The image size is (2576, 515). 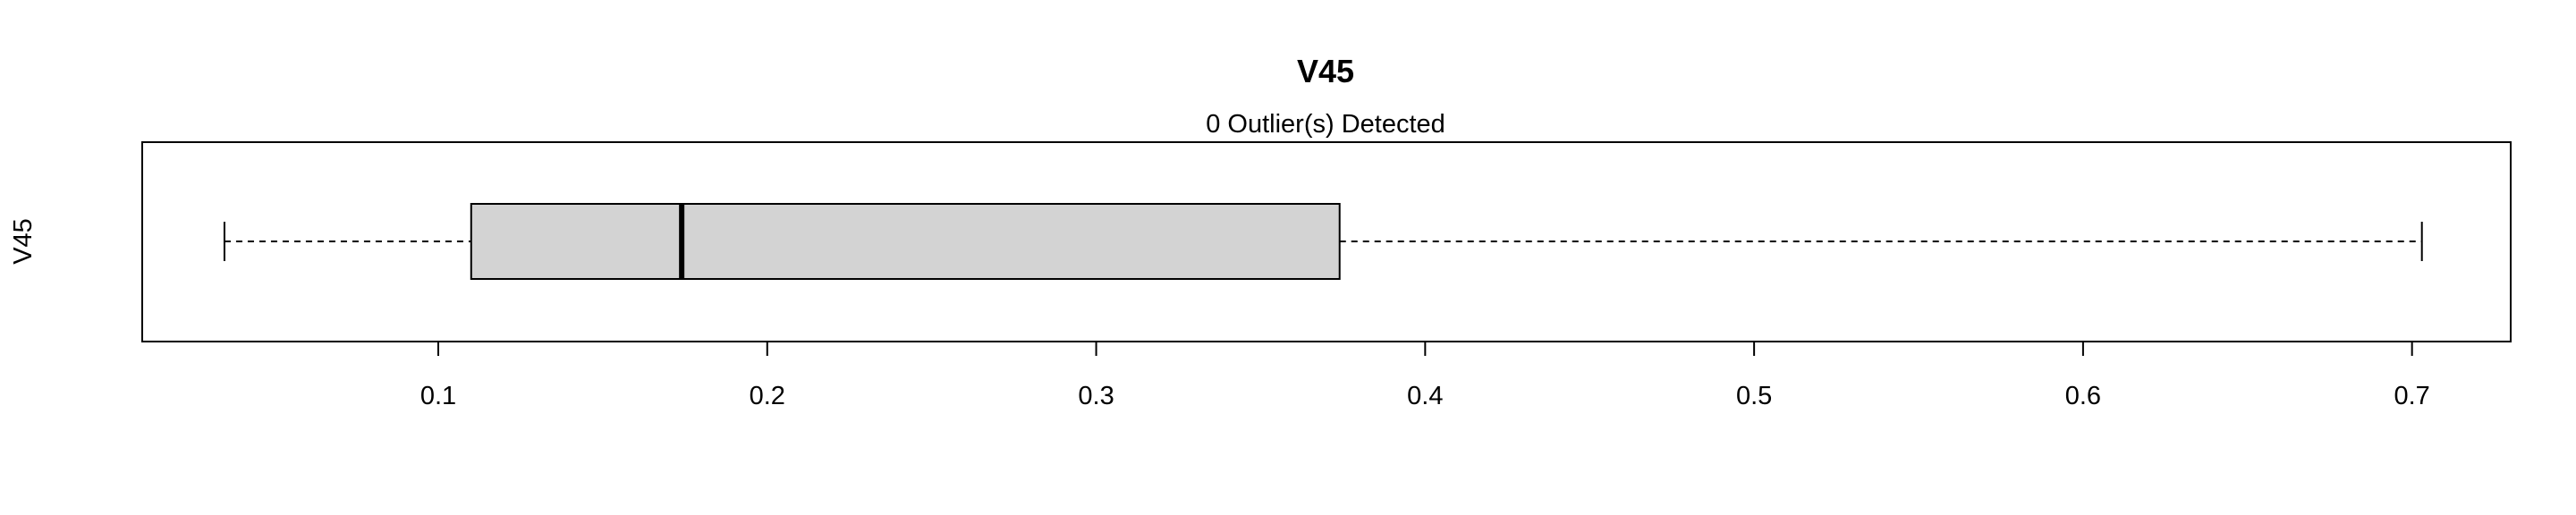 What do you see at coordinates (1325, 124) in the screenshot?
I see `chart-subtitle: 0 Outlier(s) Detected` at bounding box center [1325, 124].